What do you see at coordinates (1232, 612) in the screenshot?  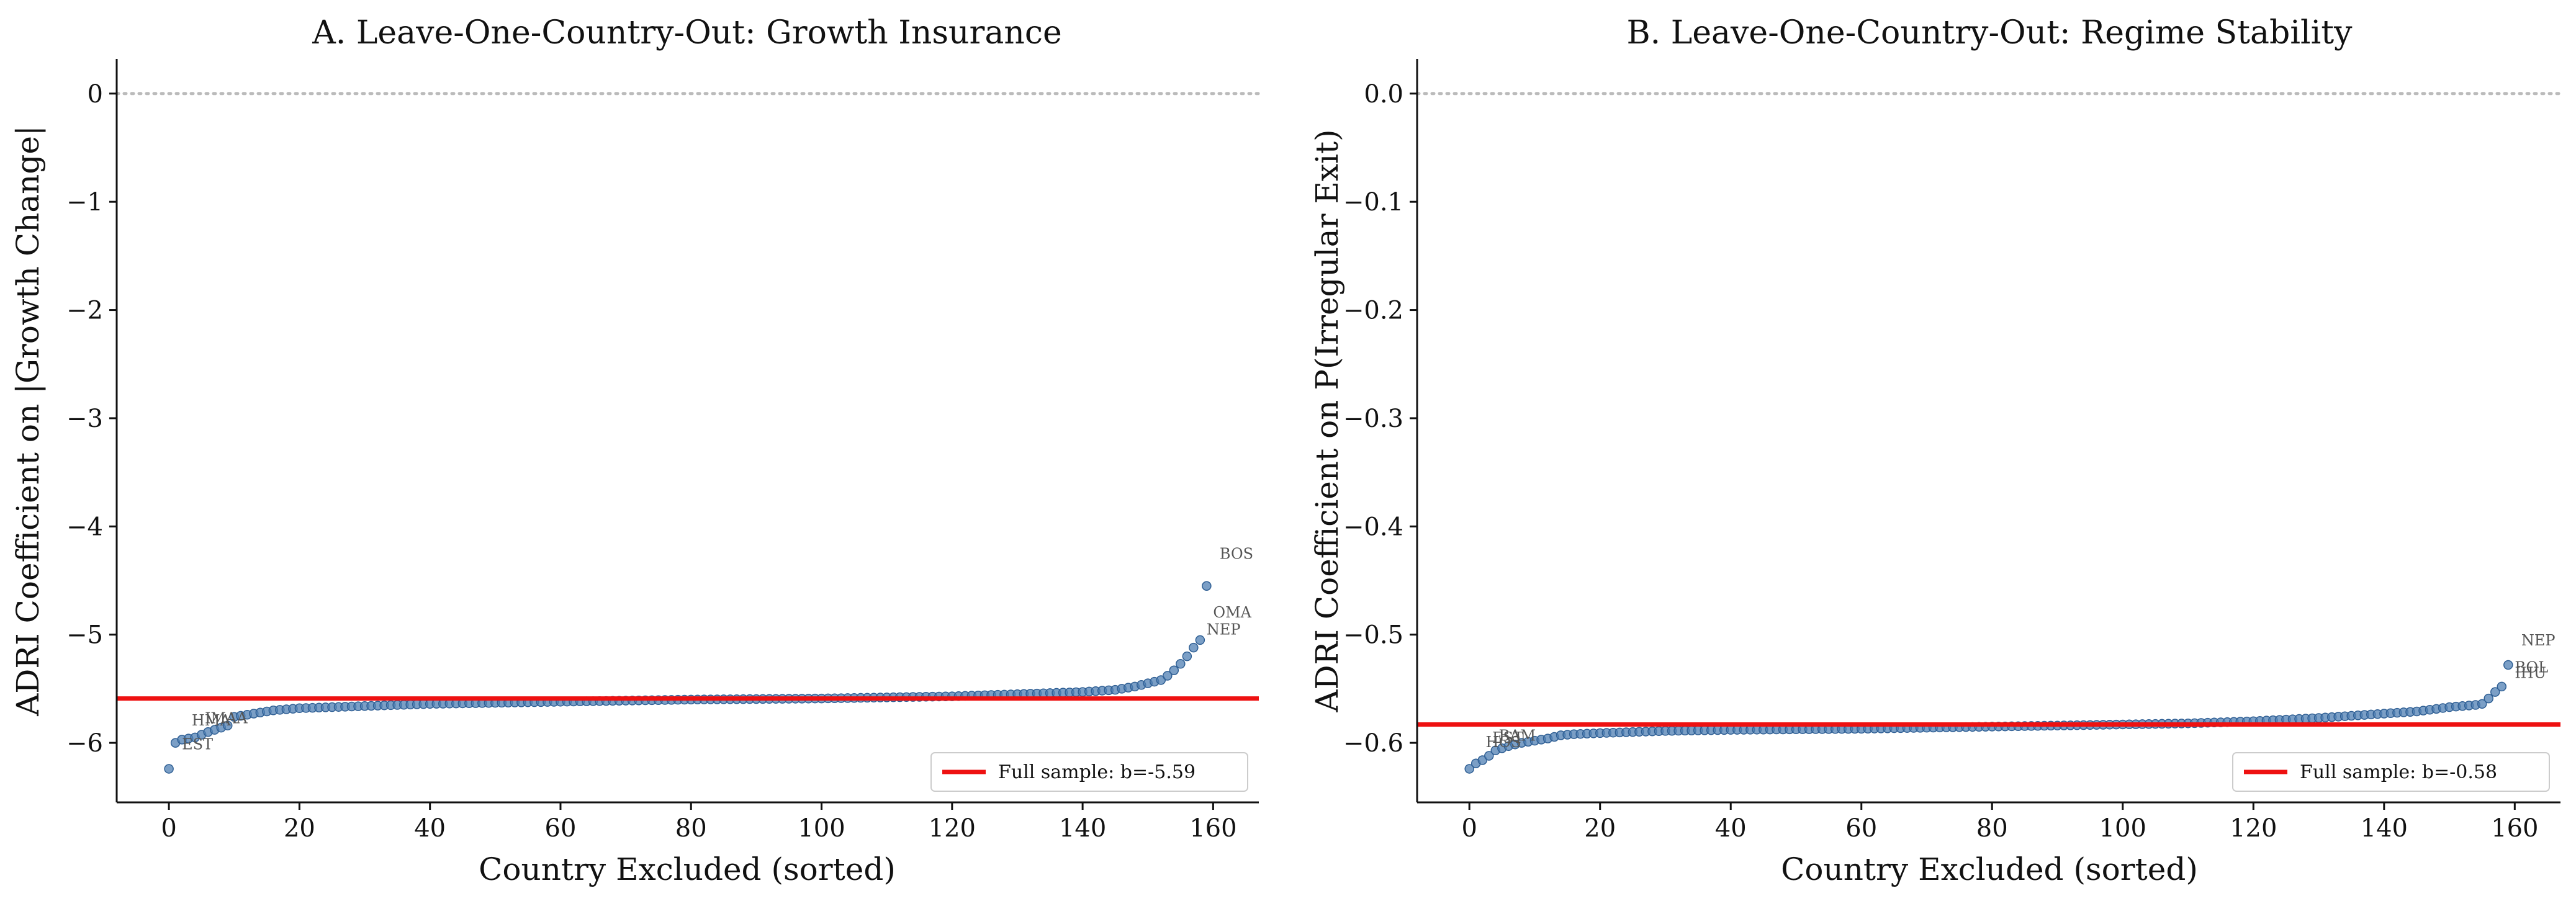 I see `panel-a-annotation: OMA` at bounding box center [1232, 612].